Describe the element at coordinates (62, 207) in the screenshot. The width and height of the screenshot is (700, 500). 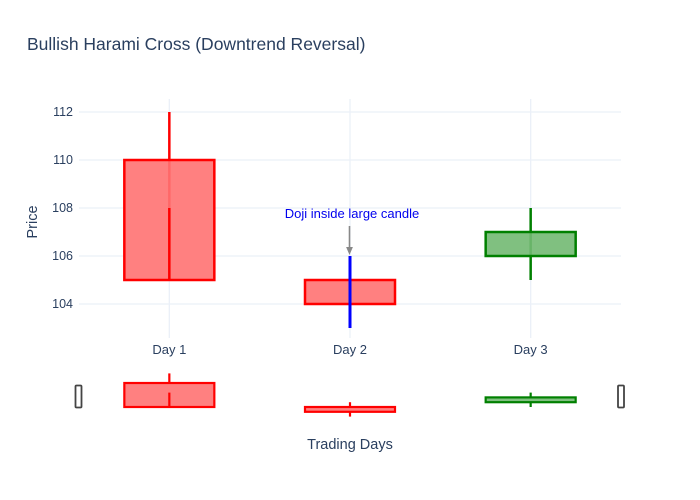
I see `y-tick-label: 108` at that location.